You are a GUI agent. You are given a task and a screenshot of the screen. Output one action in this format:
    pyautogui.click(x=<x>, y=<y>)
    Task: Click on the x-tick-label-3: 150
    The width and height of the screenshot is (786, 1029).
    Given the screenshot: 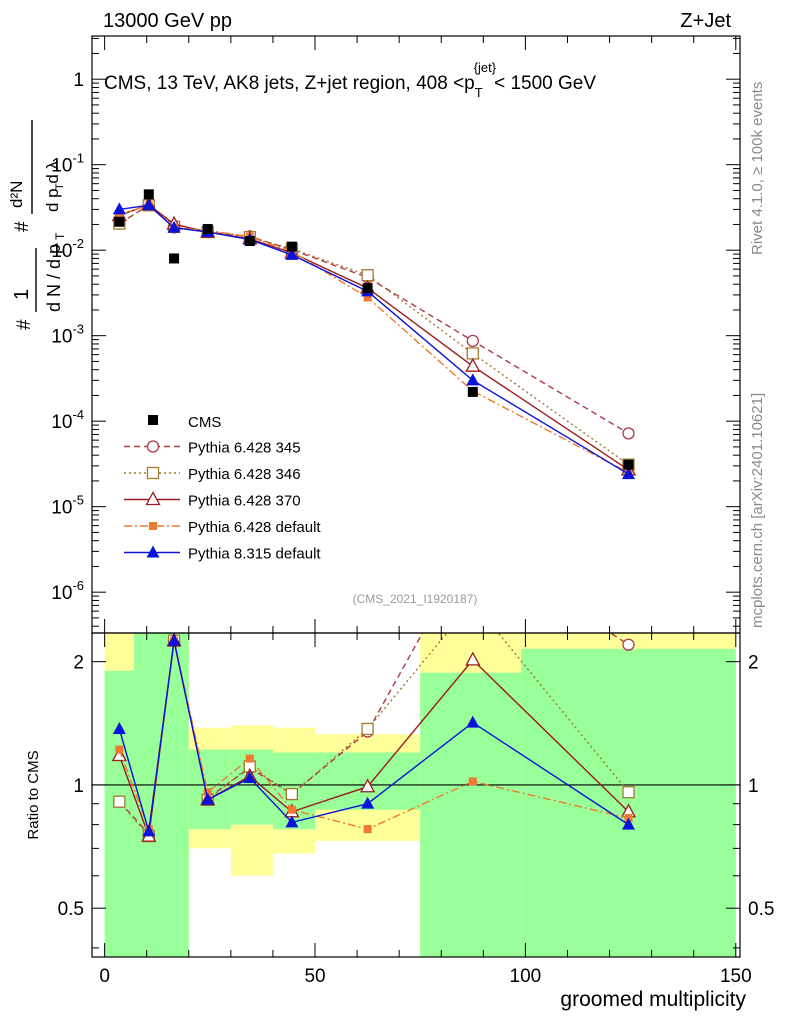 What is the action you would take?
    pyautogui.click(x=736, y=976)
    